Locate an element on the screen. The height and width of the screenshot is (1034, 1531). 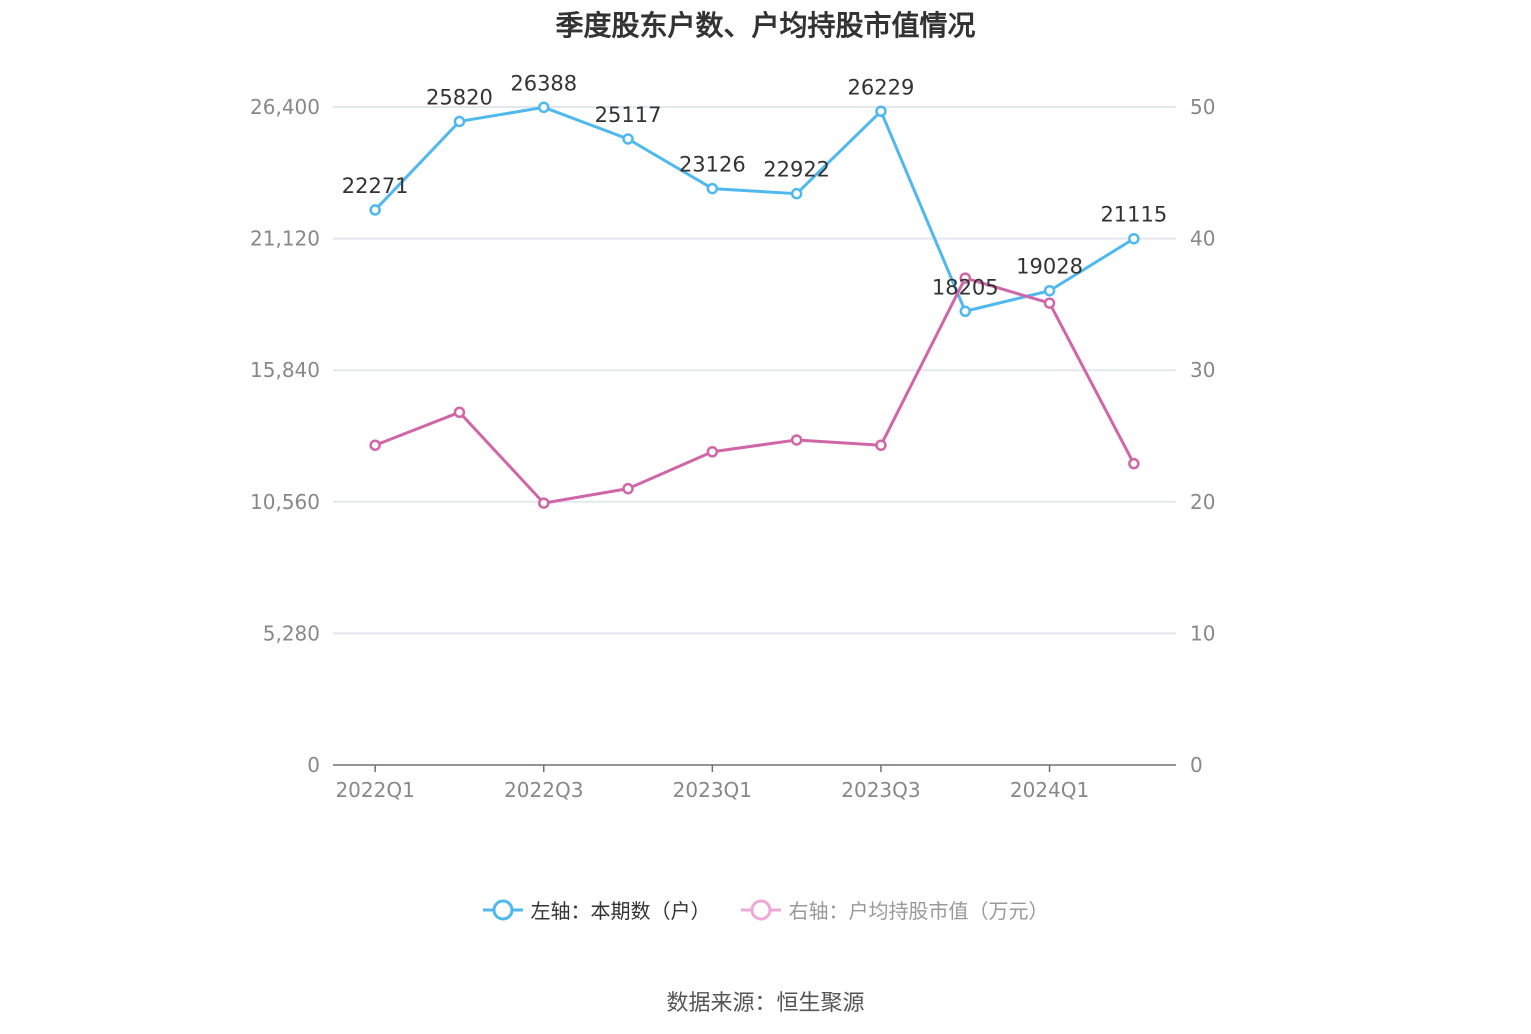
legend-item-right: 右轴：户均持股市值（万元） is located at coordinates (894, 909).